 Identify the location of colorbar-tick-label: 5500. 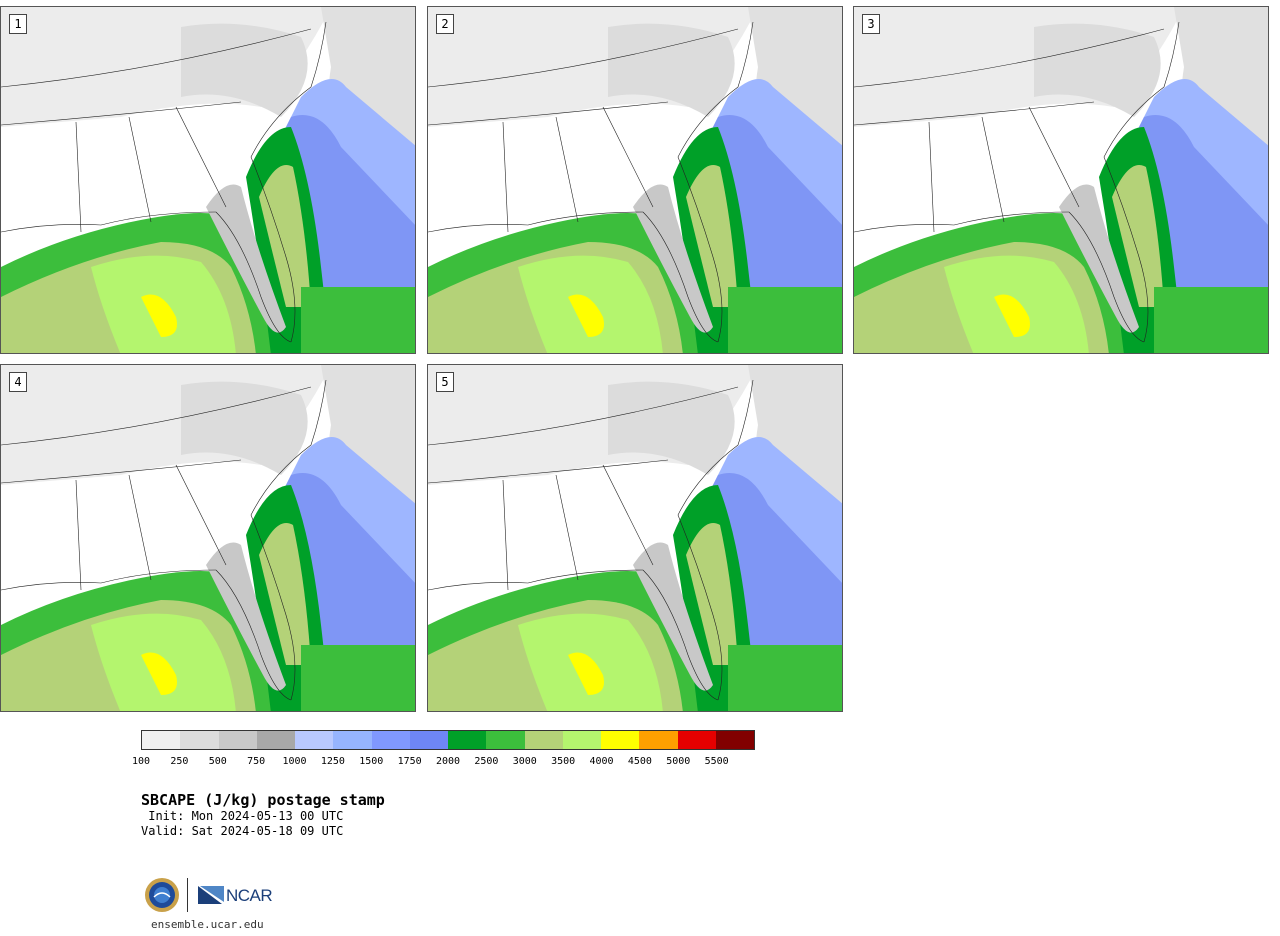
(716, 761).